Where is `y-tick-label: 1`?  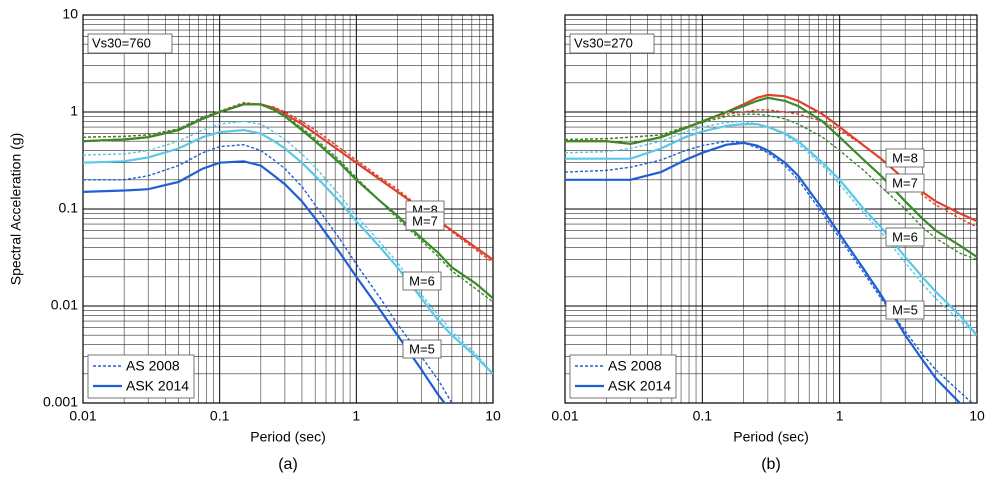
y-tick-label: 1 is located at coordinates (74, 111).